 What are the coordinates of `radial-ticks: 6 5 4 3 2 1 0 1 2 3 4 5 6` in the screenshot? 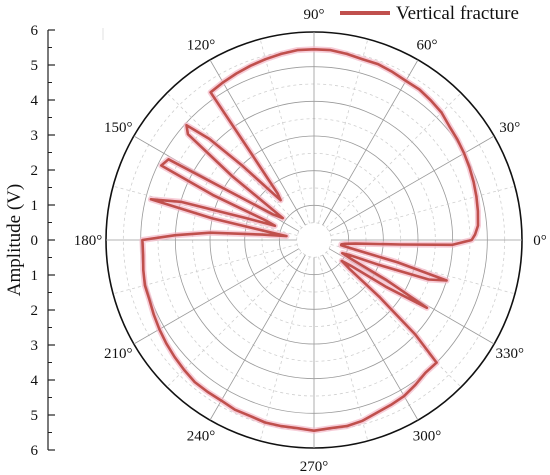 It's located at (67, 241).